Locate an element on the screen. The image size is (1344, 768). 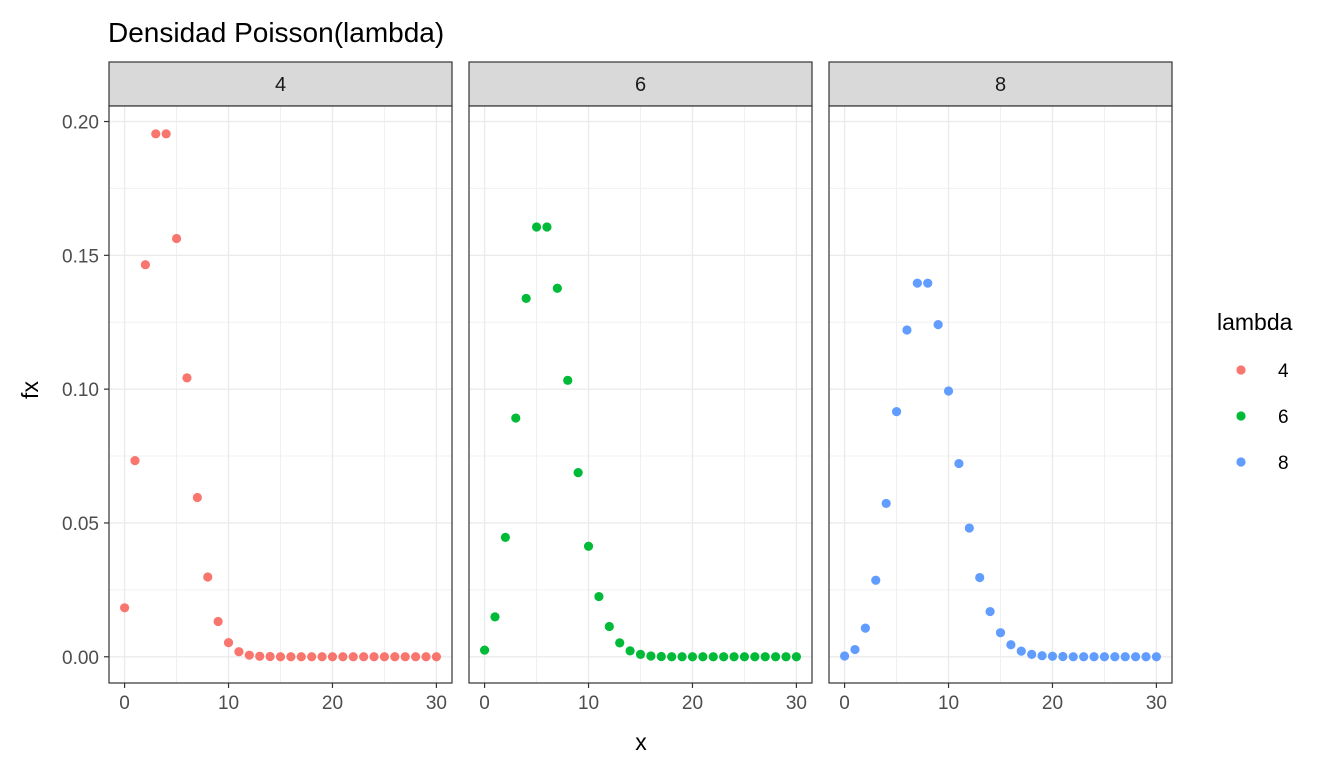
y-tick-label: 0.00 is located at coordinates (80, 658).